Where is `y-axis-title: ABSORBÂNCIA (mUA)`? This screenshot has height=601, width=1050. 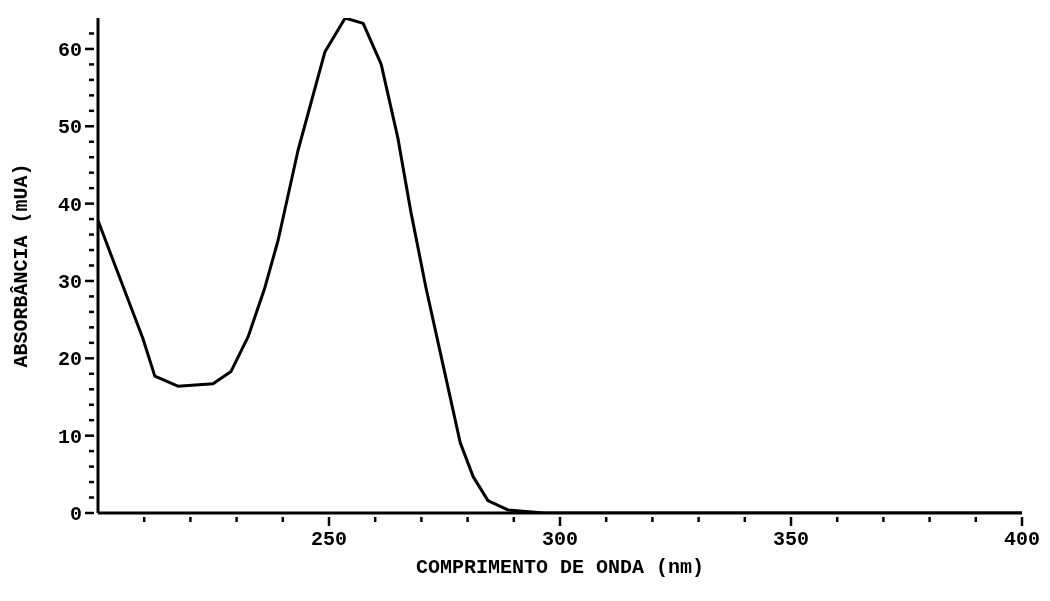
y-axis-title: ABSORBÂNCIA (mUA) is located at coordinates (22, 265).